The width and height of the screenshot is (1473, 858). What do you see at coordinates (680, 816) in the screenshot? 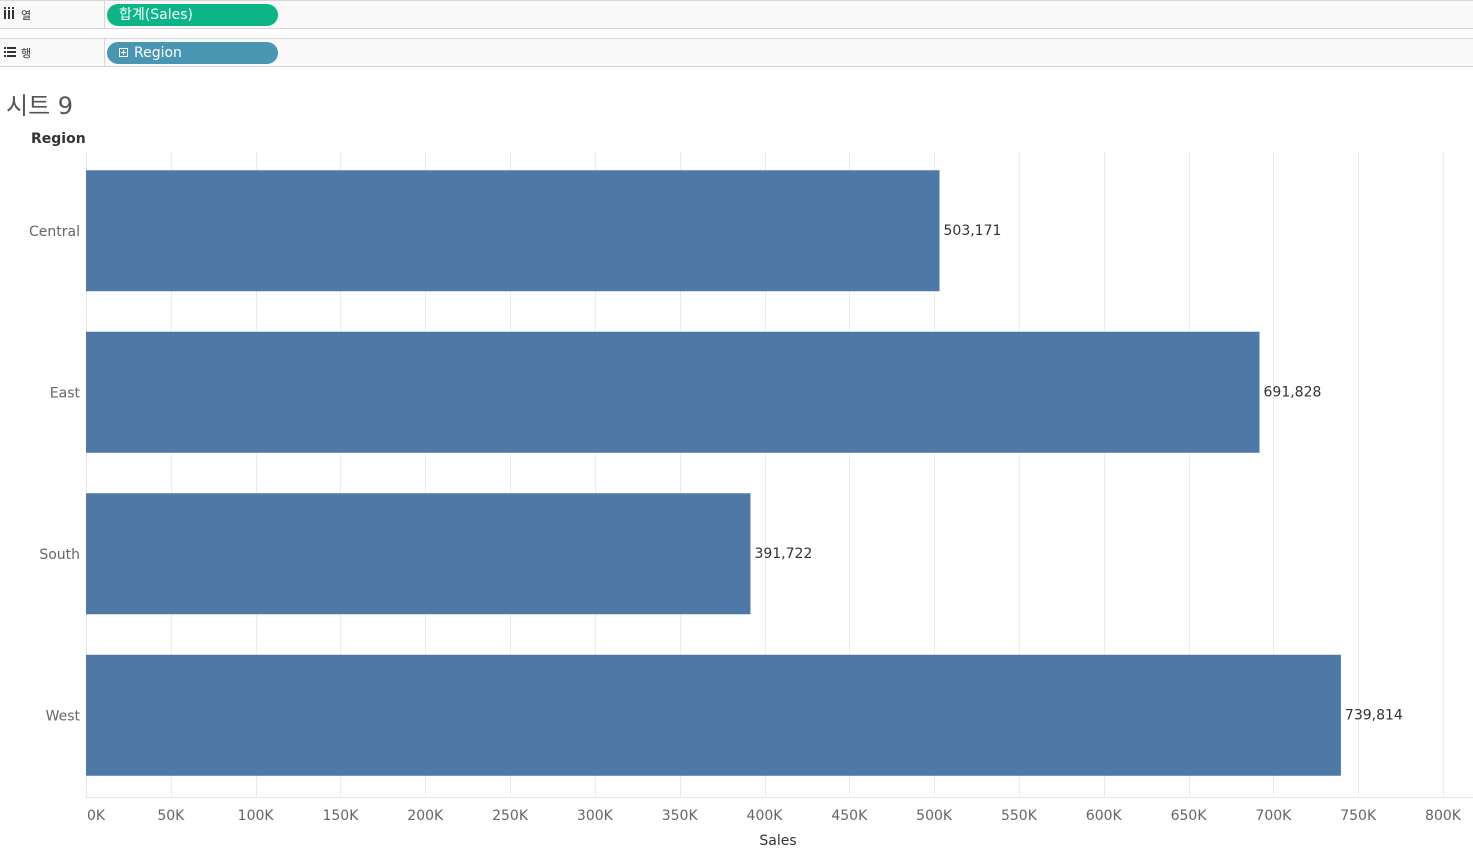
I see `x-tick-label: 350K` at bounding box center [680, 816].